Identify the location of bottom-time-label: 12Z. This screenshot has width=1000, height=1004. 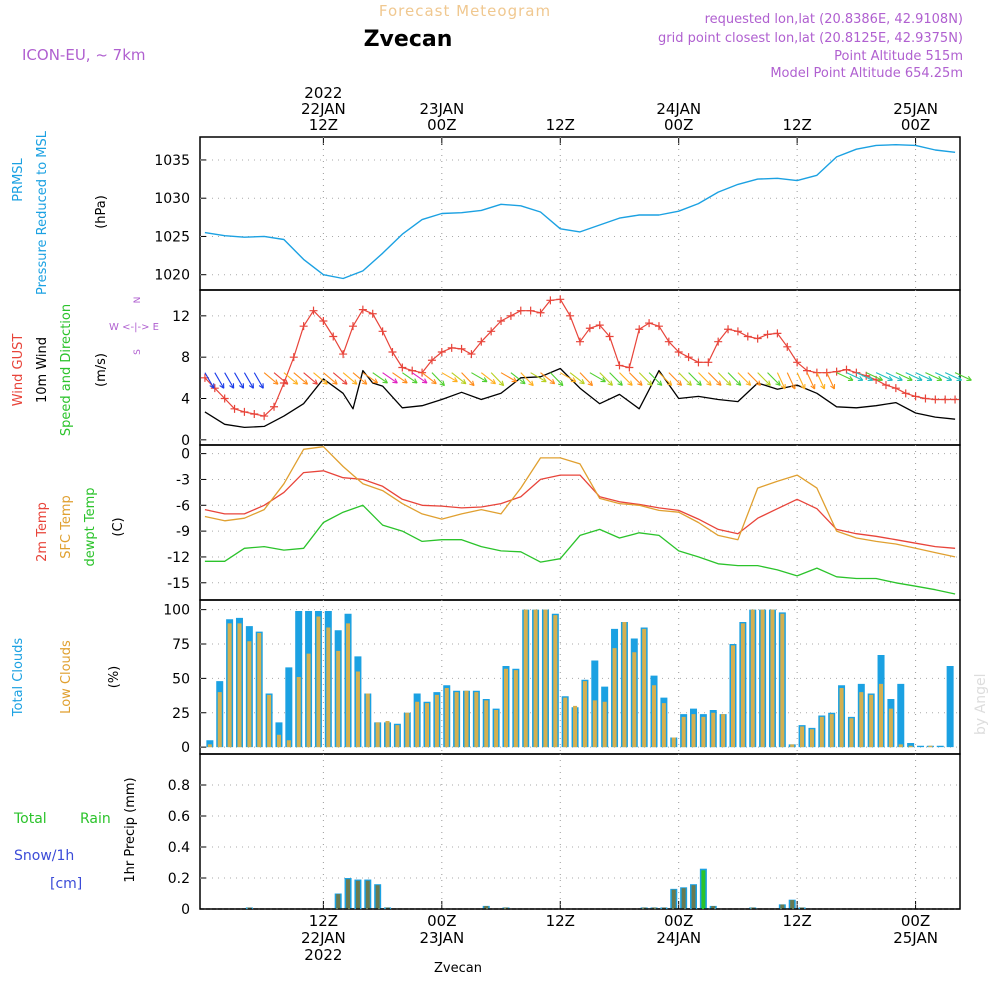
(560, 921).